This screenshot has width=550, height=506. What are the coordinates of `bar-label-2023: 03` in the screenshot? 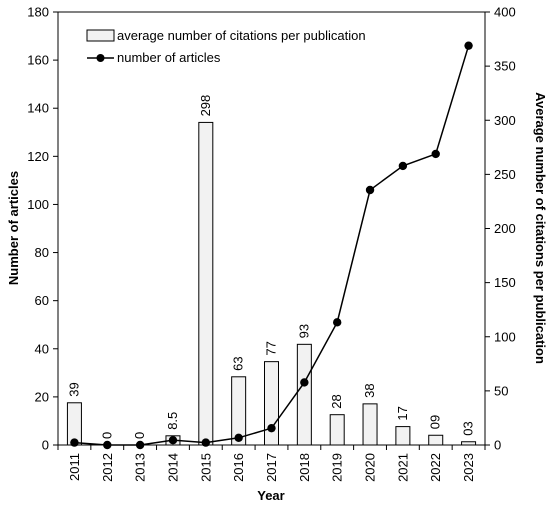 It's located at (468, 428).